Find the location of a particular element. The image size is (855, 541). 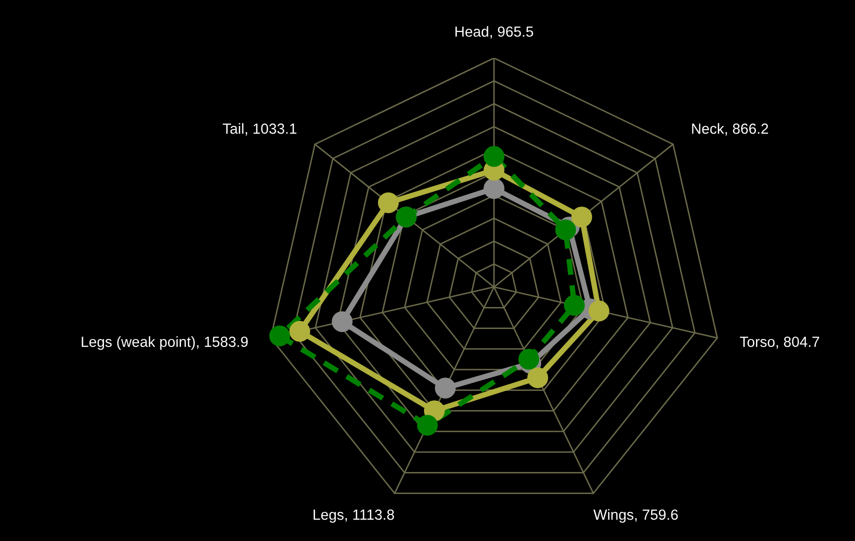

spoke-label: Tail, 1033.1 is located at coordinates (259, 129).